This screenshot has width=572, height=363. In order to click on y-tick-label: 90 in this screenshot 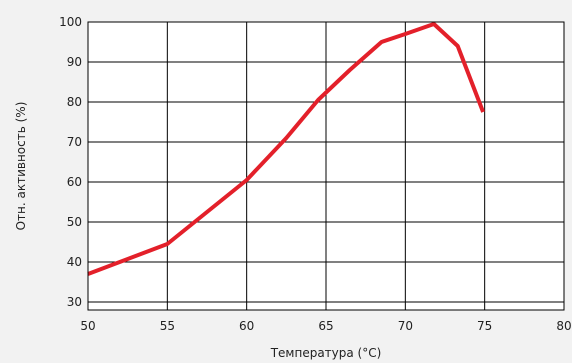, I will do `click(74, 62)`.